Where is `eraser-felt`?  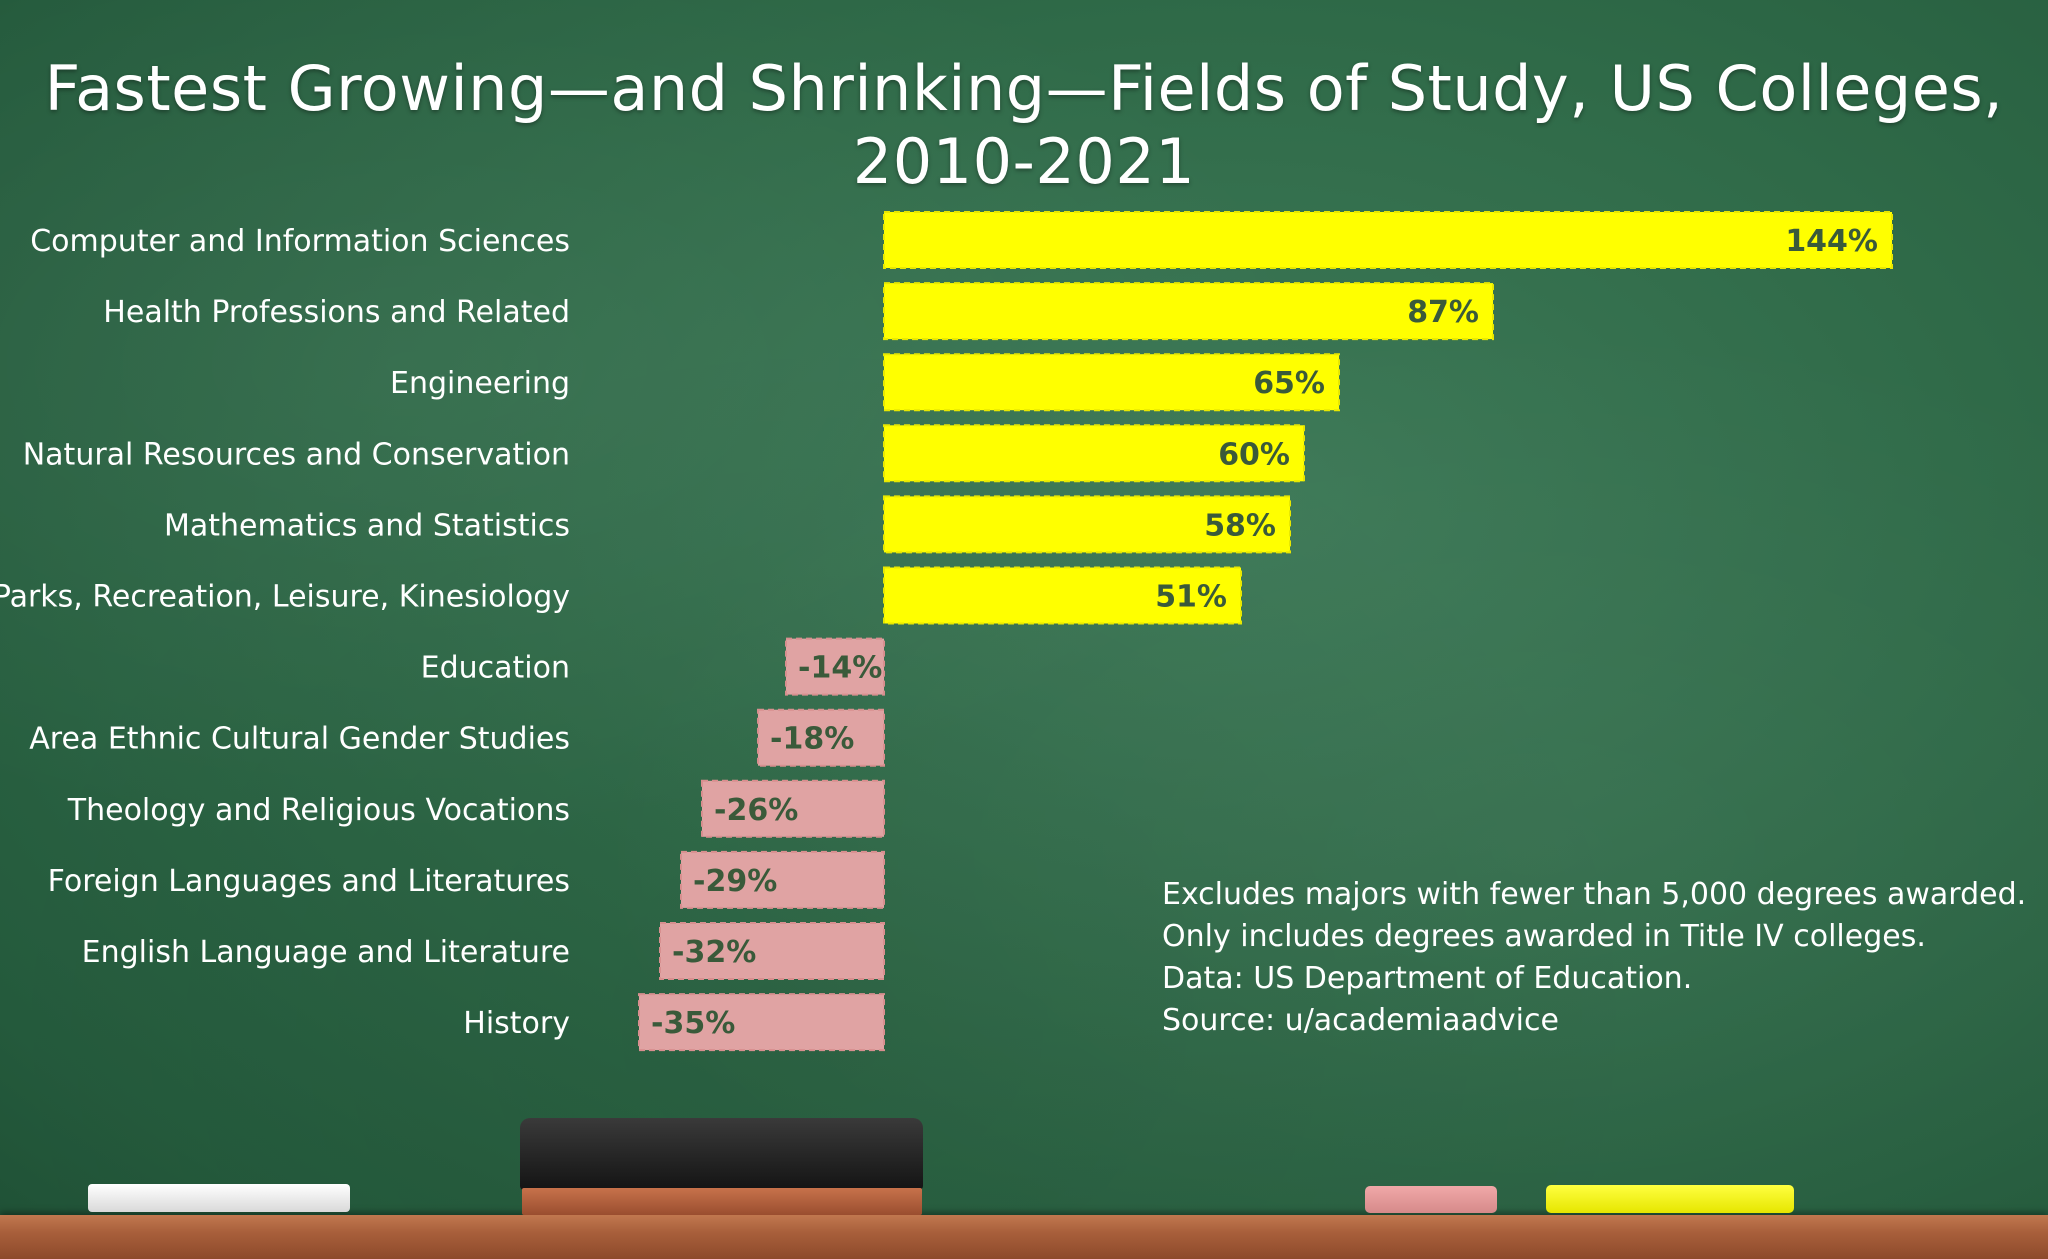
eraser-felt is located at coordinates (721, 1154).